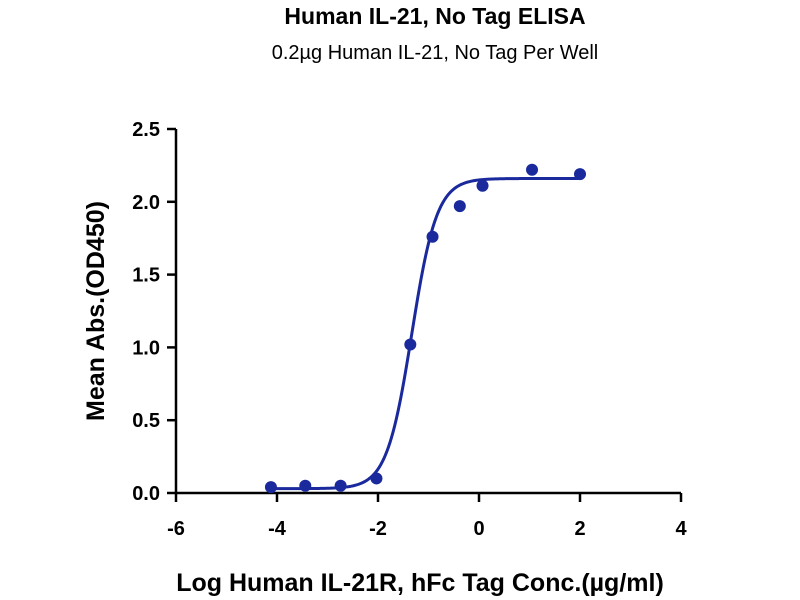 Image resolution: width=800 pixels, height=600 pixels. Describe the element at coordinates (277, 529) in the screenshot. I see `x-tick-label: -4` at that location.